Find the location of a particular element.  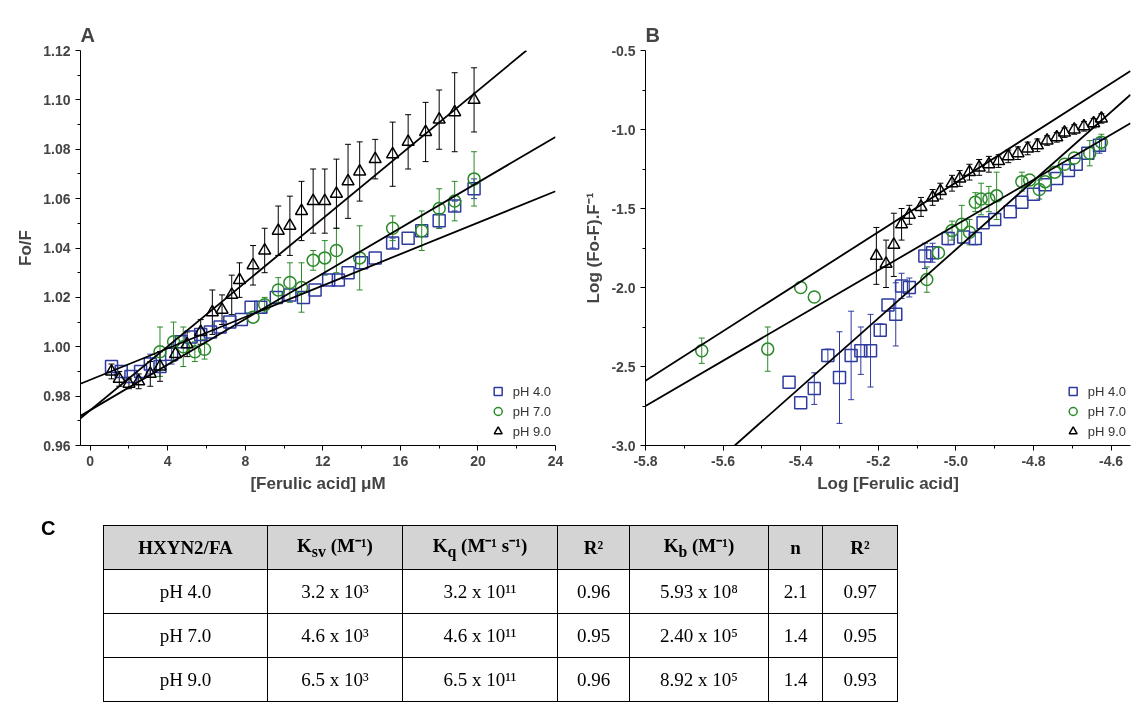

text: 2.40 x 10⁵ is located at coordinates (699, 635).